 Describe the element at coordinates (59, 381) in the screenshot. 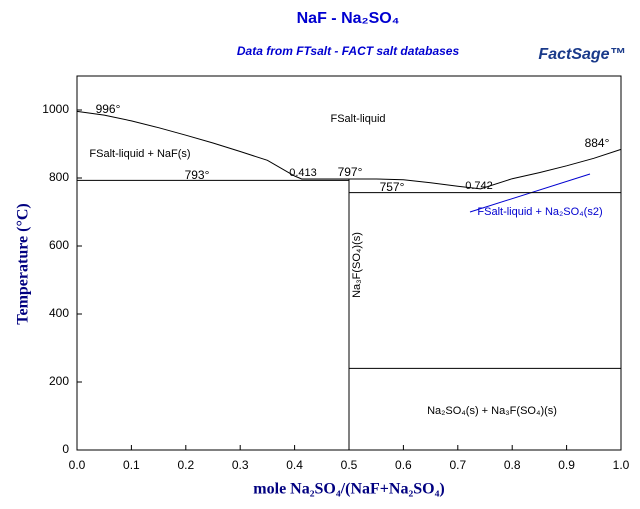

I see `y-tick-label: 200` at that location.